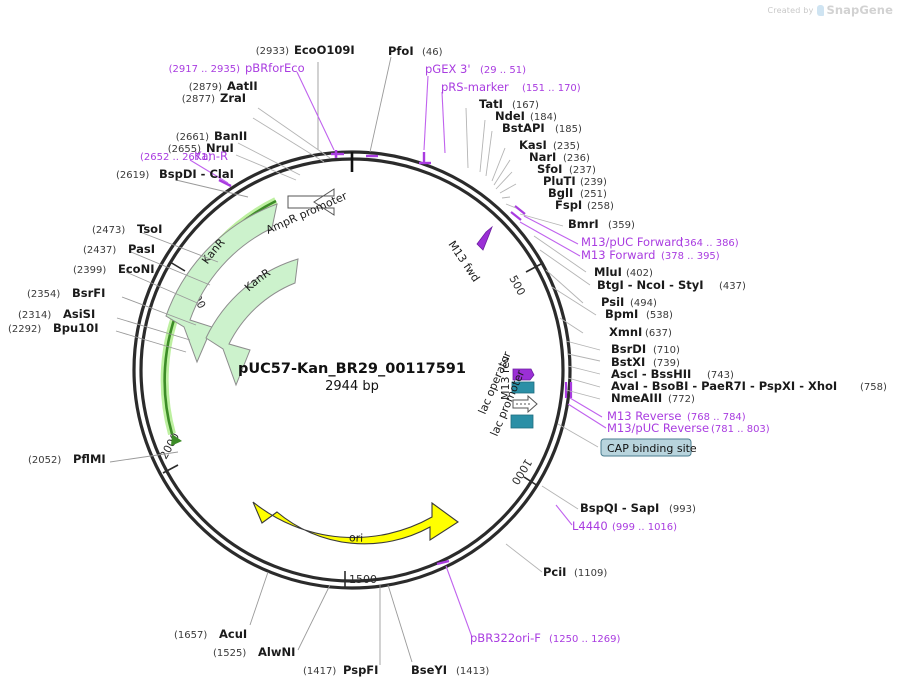 This screenshot has height=687, width=901. Describe the element at coordinates (136, 269) in the screenshot. I see `label-enzyme-econi: EcoNI` at that location.